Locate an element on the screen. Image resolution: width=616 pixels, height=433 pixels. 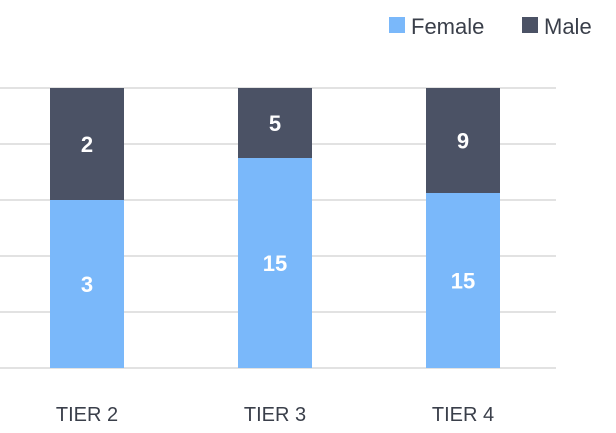
x-axis-ticks: TIER 2 TIER 3 TIER 4 is located at coordinates (275, 415).